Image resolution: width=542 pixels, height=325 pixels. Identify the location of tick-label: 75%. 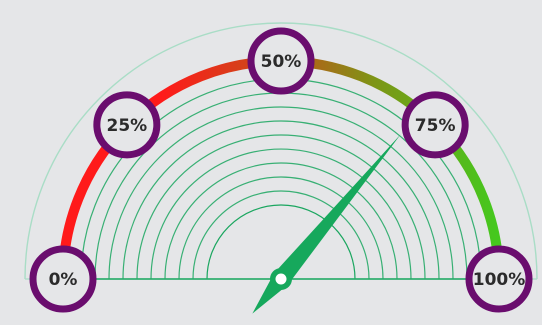
(435, 126).